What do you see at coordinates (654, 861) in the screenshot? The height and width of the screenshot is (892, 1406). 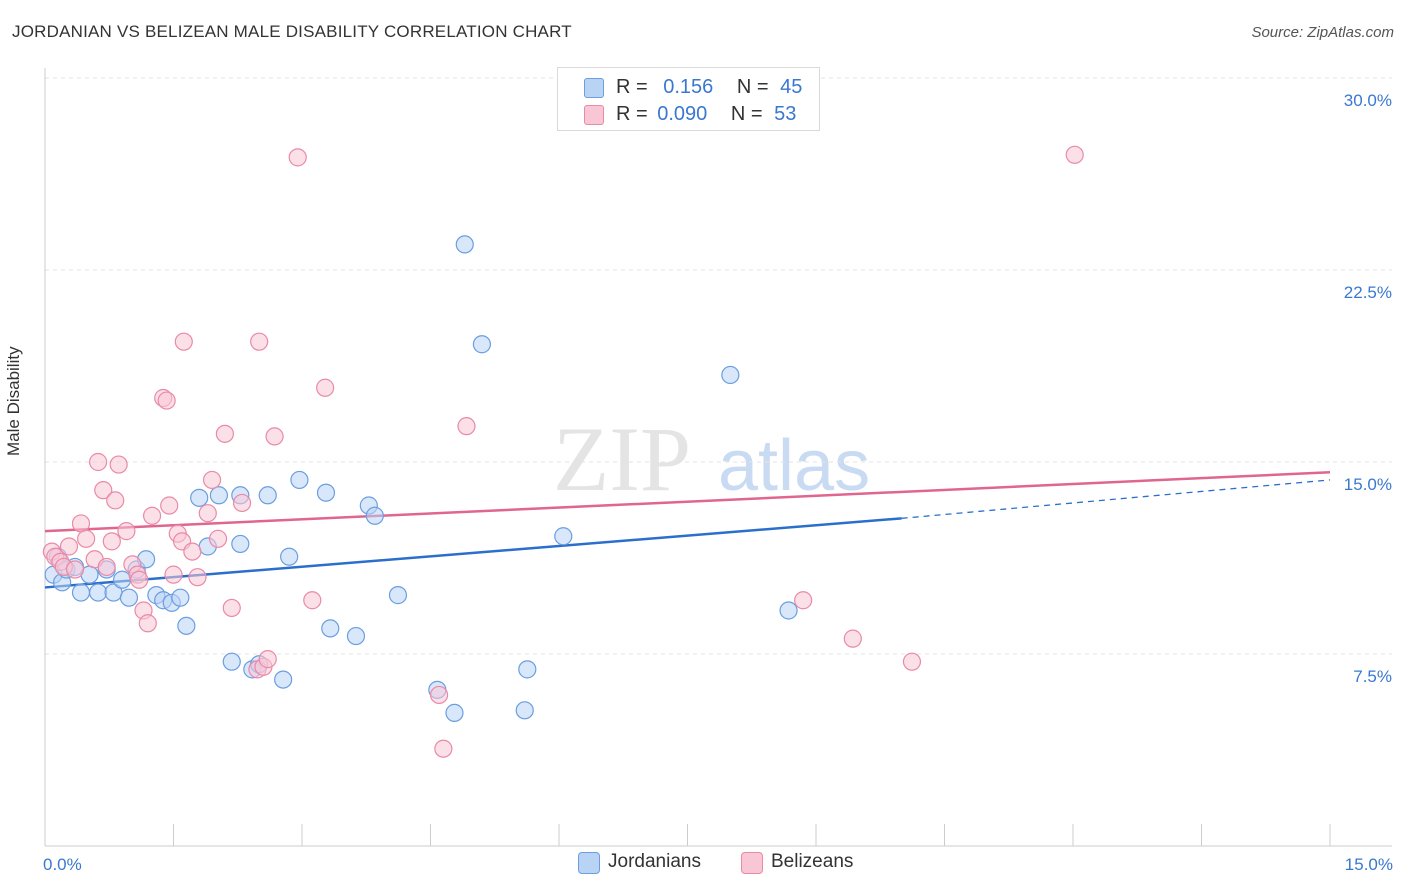 I see `legend-label-jordanians: Jordanians` at bounding box center [654, 861].